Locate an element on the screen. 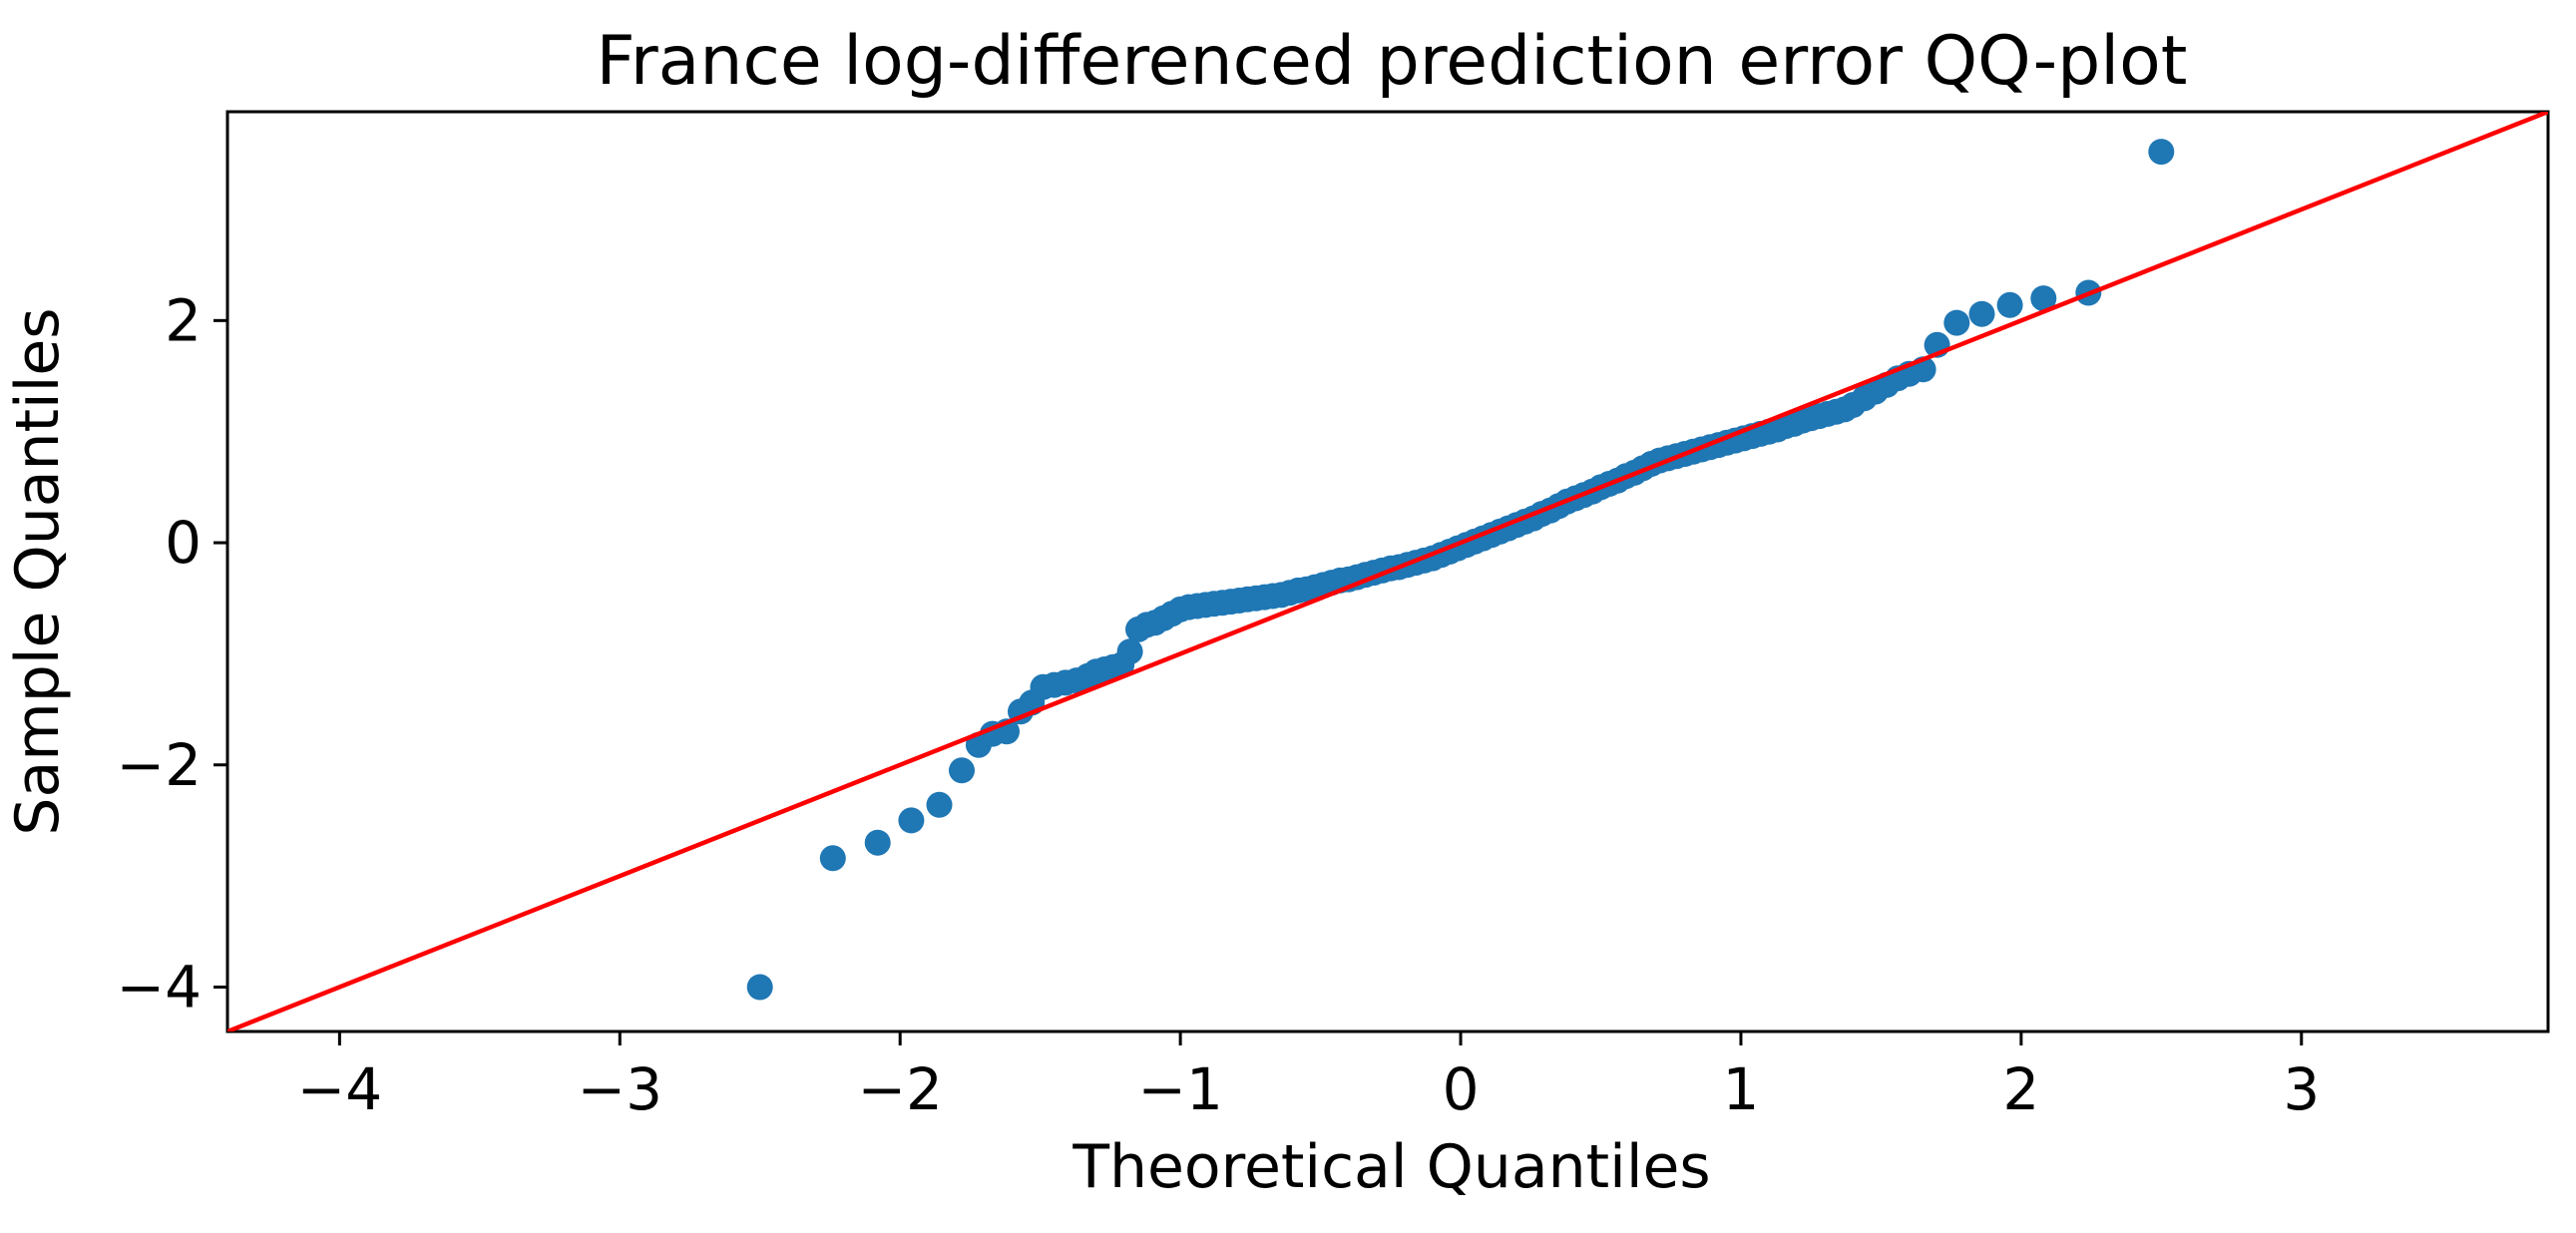  y-axis-label: Sample Quantiles is located at coordinates (38, 571).